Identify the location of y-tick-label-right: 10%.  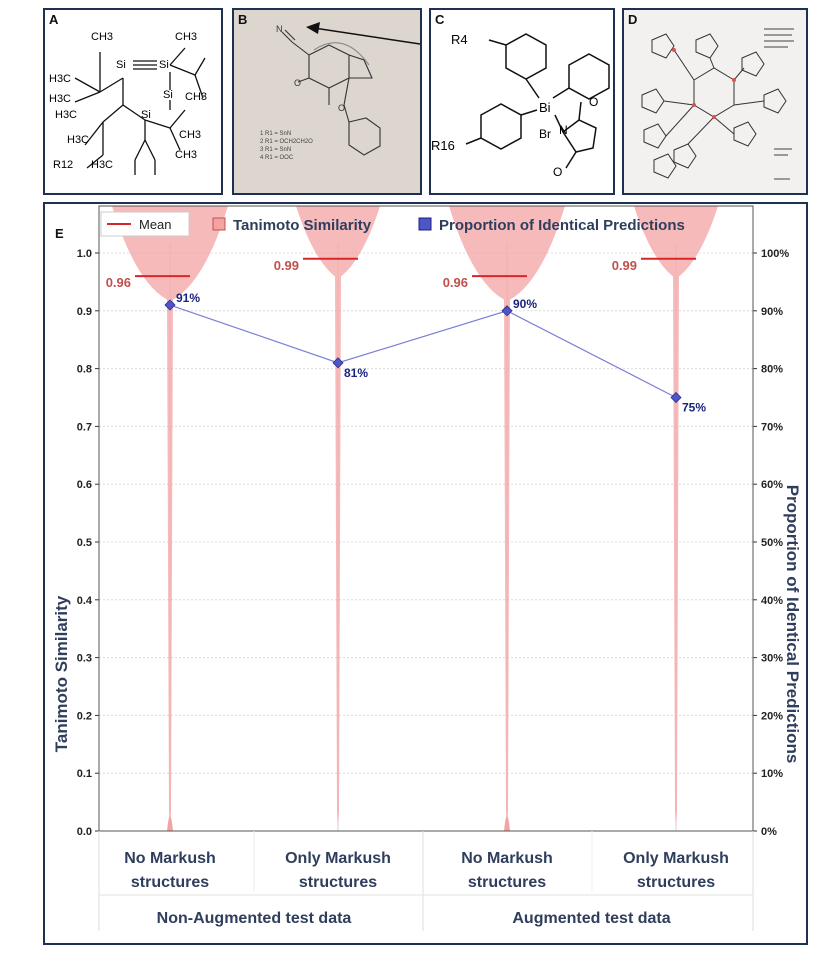
(772, 774).